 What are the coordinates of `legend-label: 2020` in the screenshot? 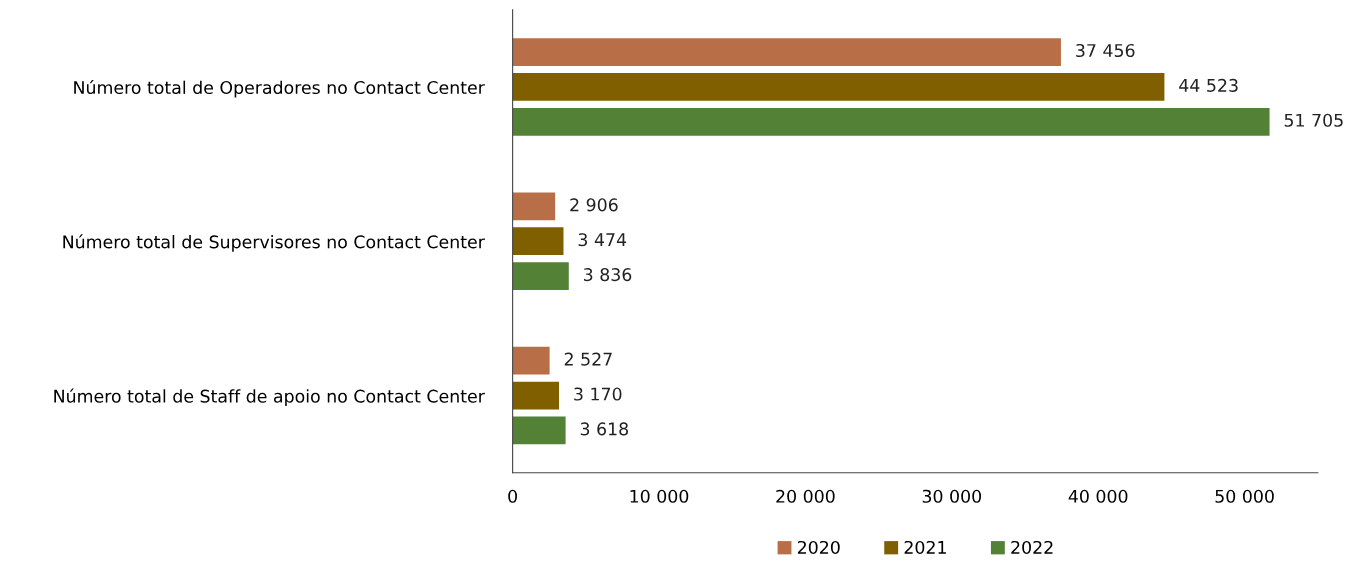 It's located at (818, 547).